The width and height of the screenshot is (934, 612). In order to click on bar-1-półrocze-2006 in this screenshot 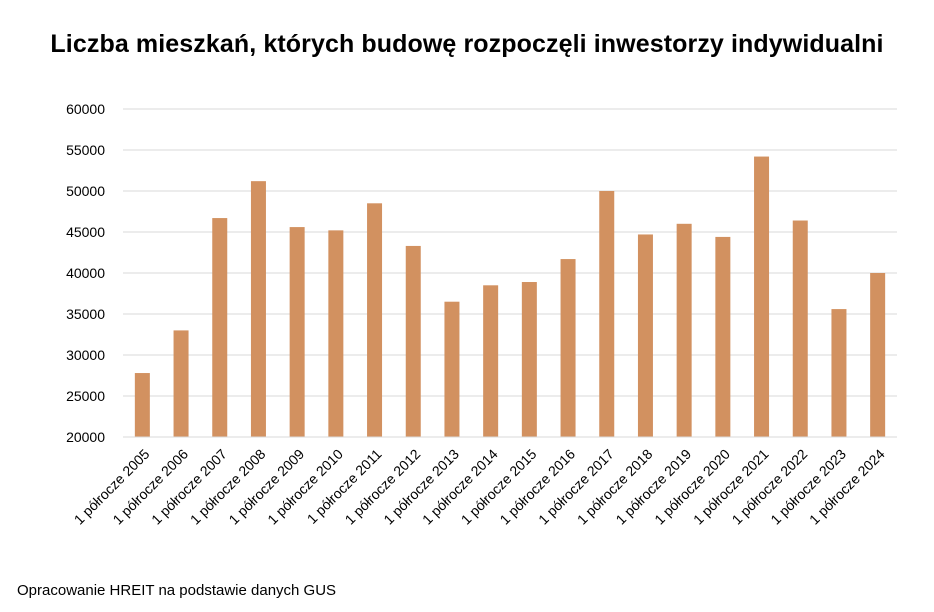, I will do `click(181, 383)`.